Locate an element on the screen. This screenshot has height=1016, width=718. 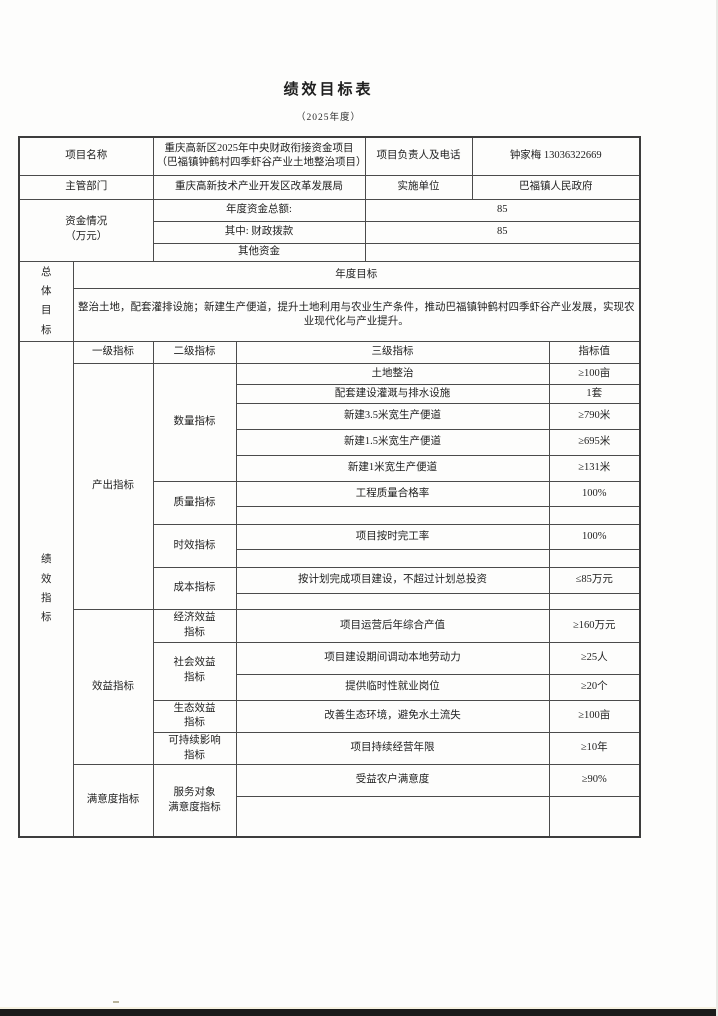
funding-fiscal-value-cell: 85 is located at coordinates (502, 232).